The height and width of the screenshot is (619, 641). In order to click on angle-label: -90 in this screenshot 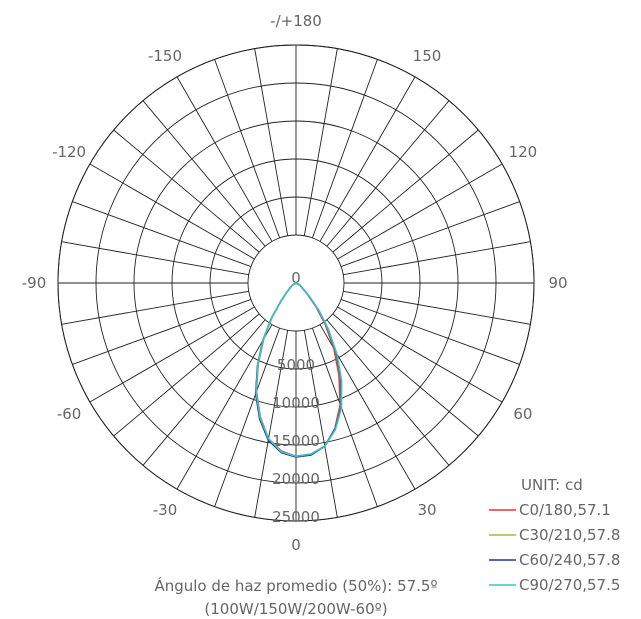, I will do `click(34, 283)`.